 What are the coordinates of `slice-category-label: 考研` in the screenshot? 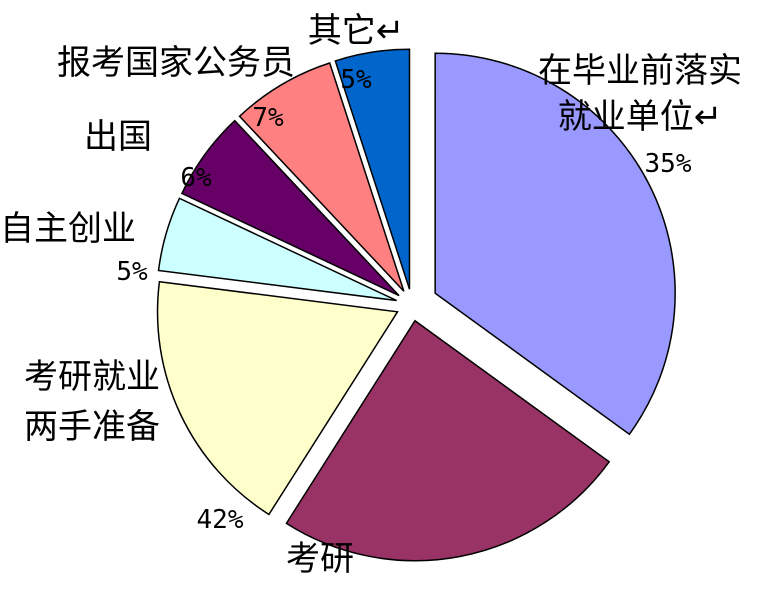 It's located at (320, 559).